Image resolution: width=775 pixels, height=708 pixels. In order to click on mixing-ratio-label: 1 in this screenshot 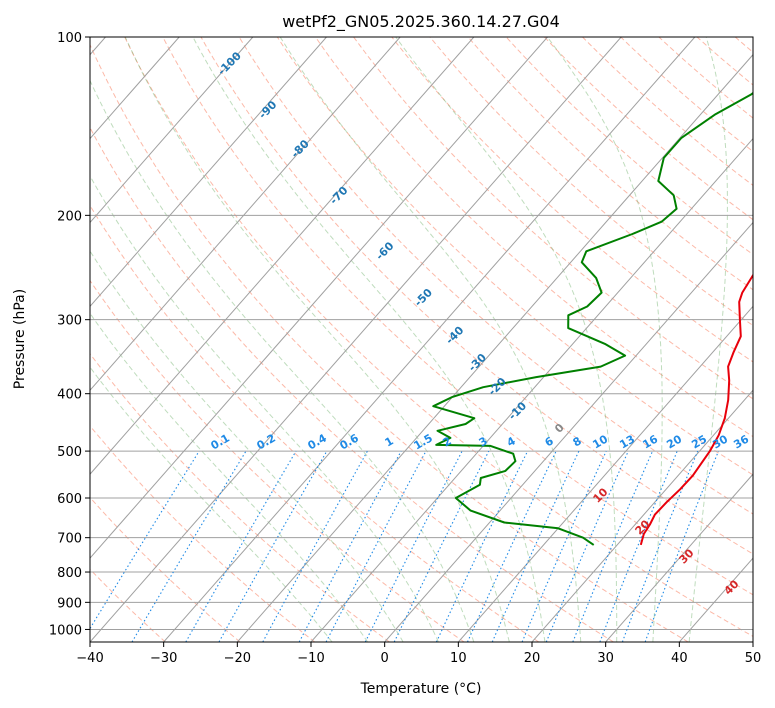, I will do `click(389, 441)`.